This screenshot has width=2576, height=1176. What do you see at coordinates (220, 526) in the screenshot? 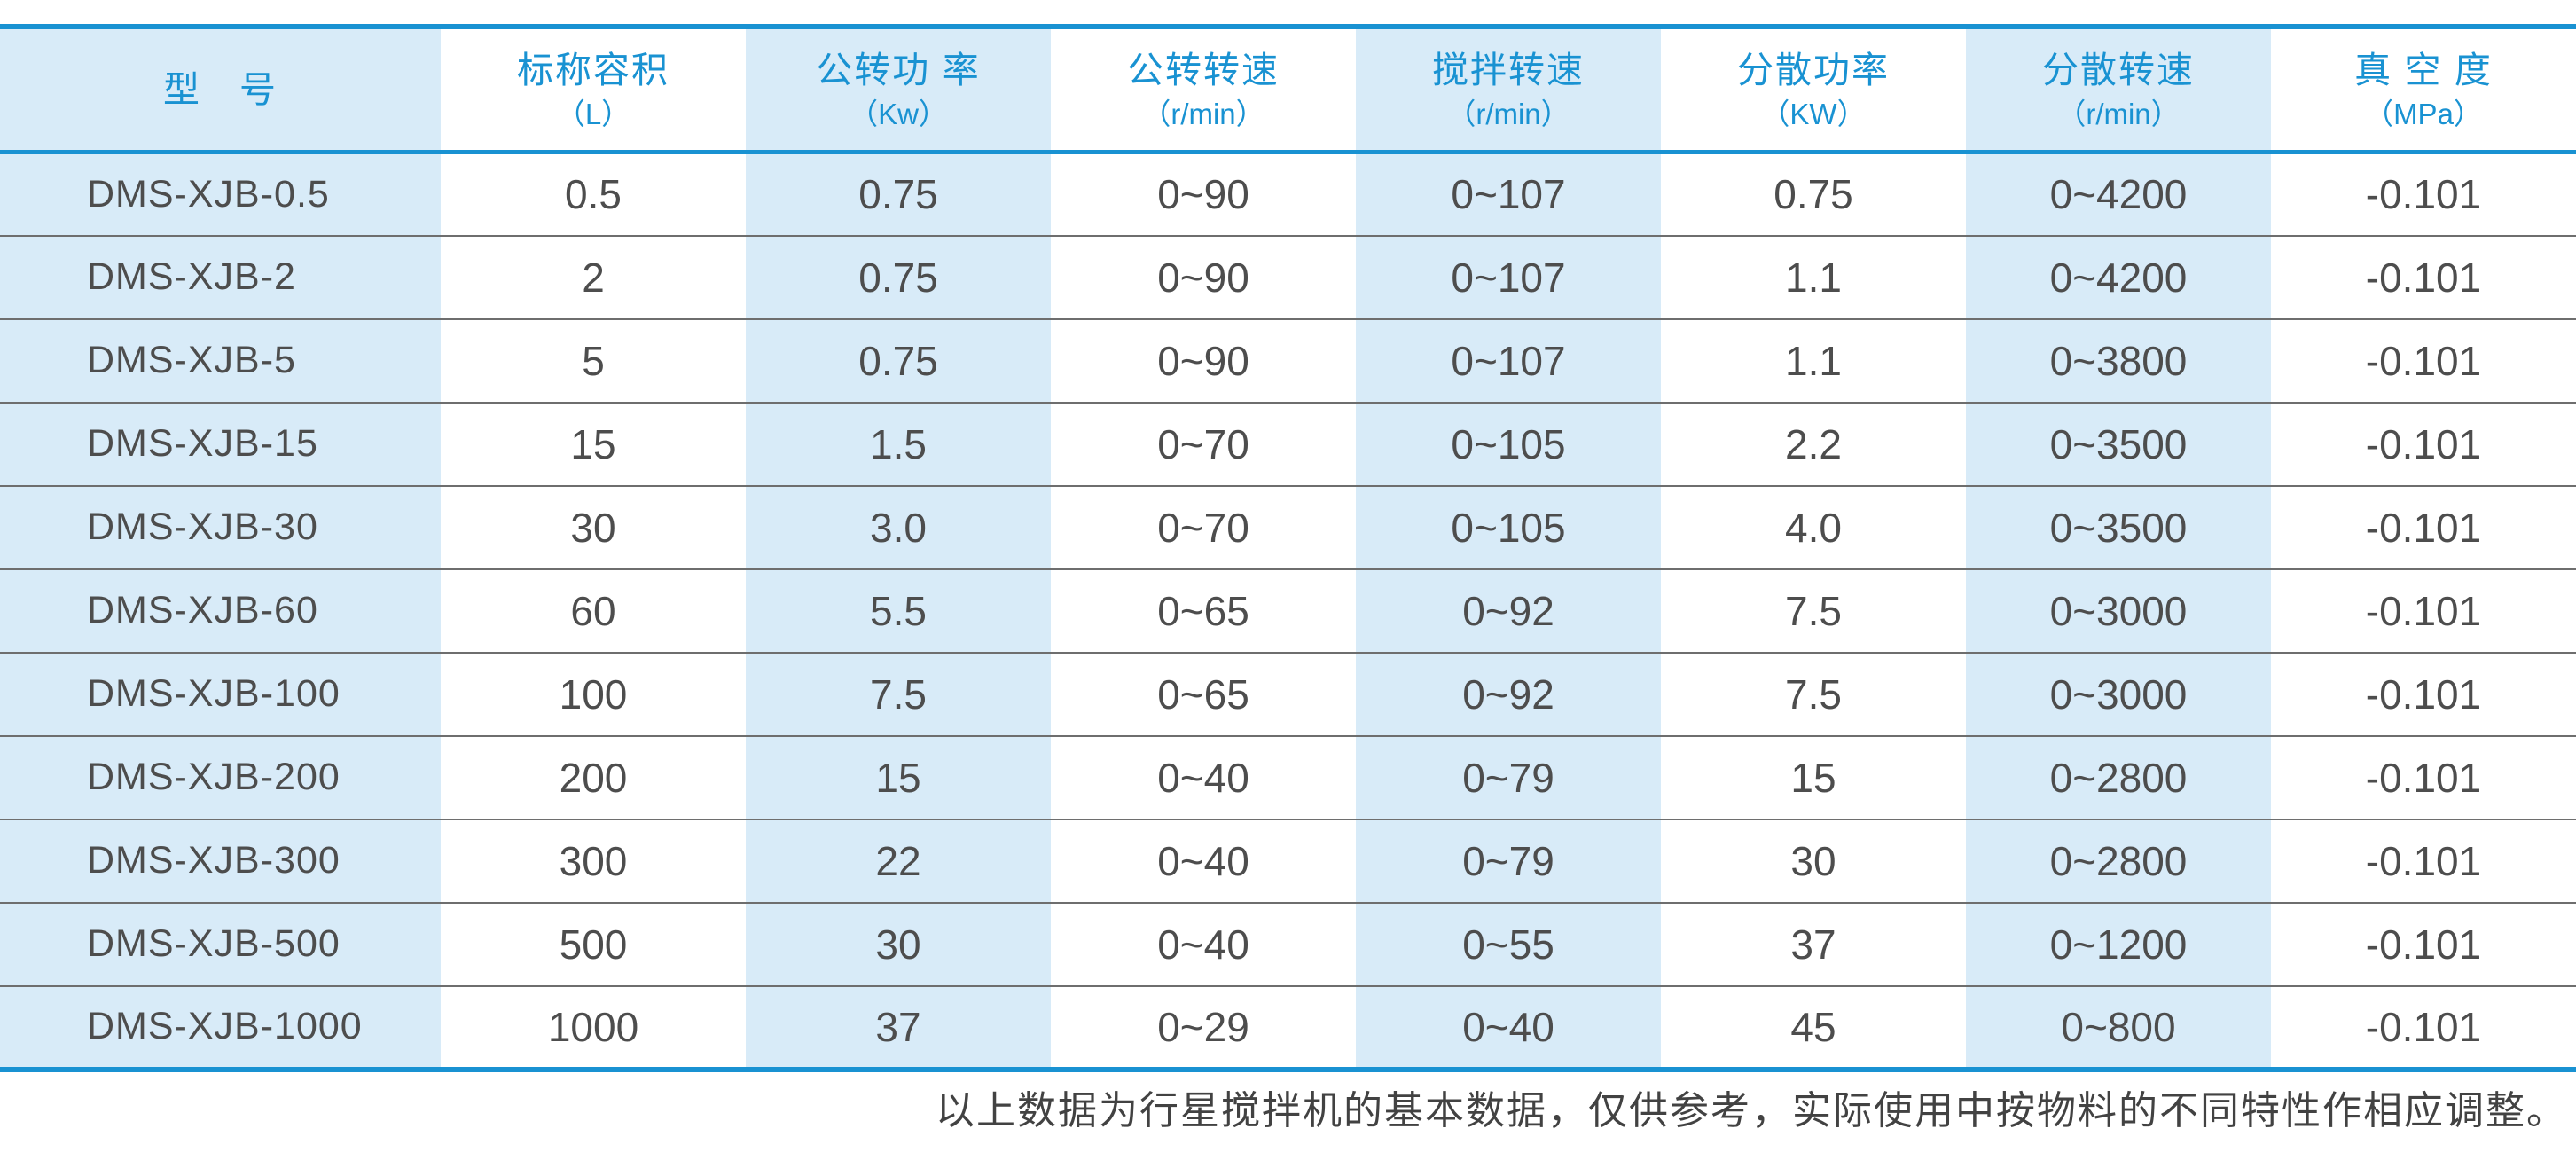
I see `model-cell: DMS-XJB-30` at bounding box center [220, 526].